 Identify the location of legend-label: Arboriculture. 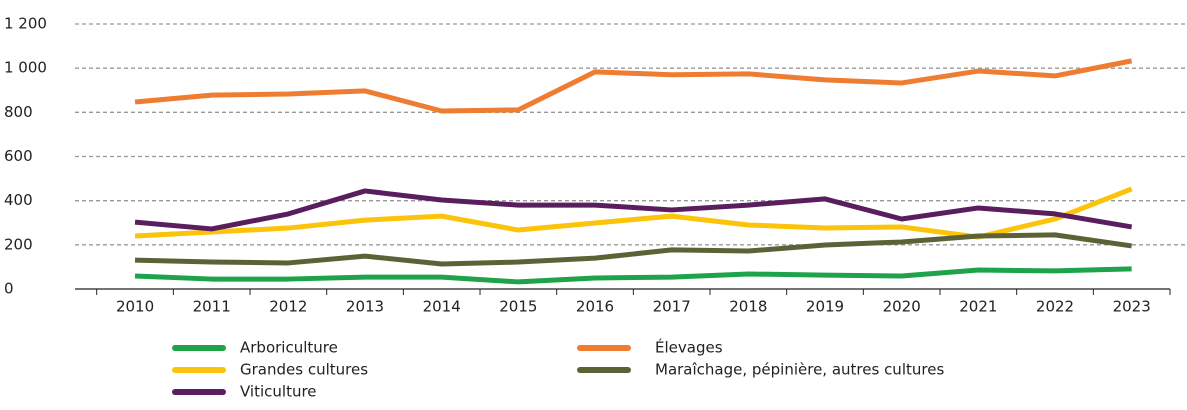
(289, 348).